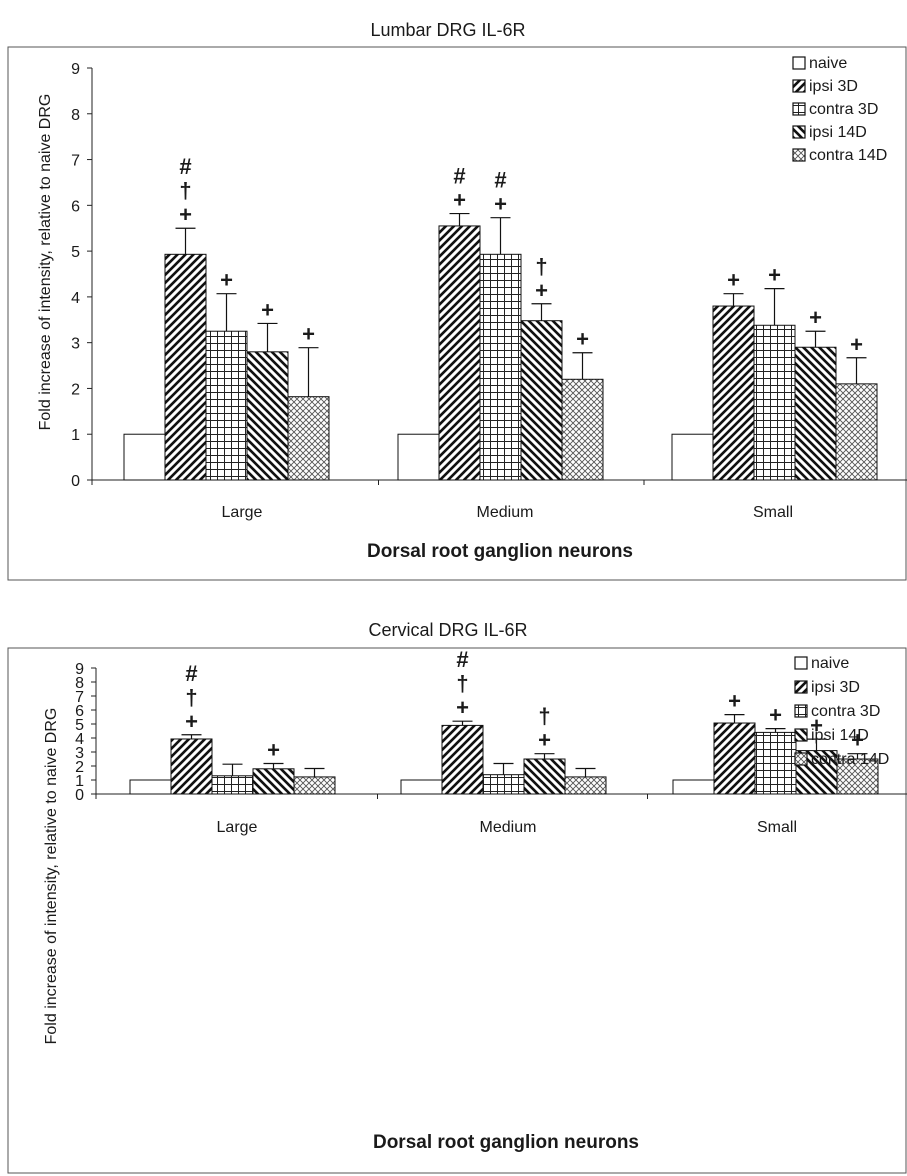 The image size is (907, 1176). Describe the element at coordinates (833, 86) in the screenshot. I see `legend-label: ipsi 3D` at that location.